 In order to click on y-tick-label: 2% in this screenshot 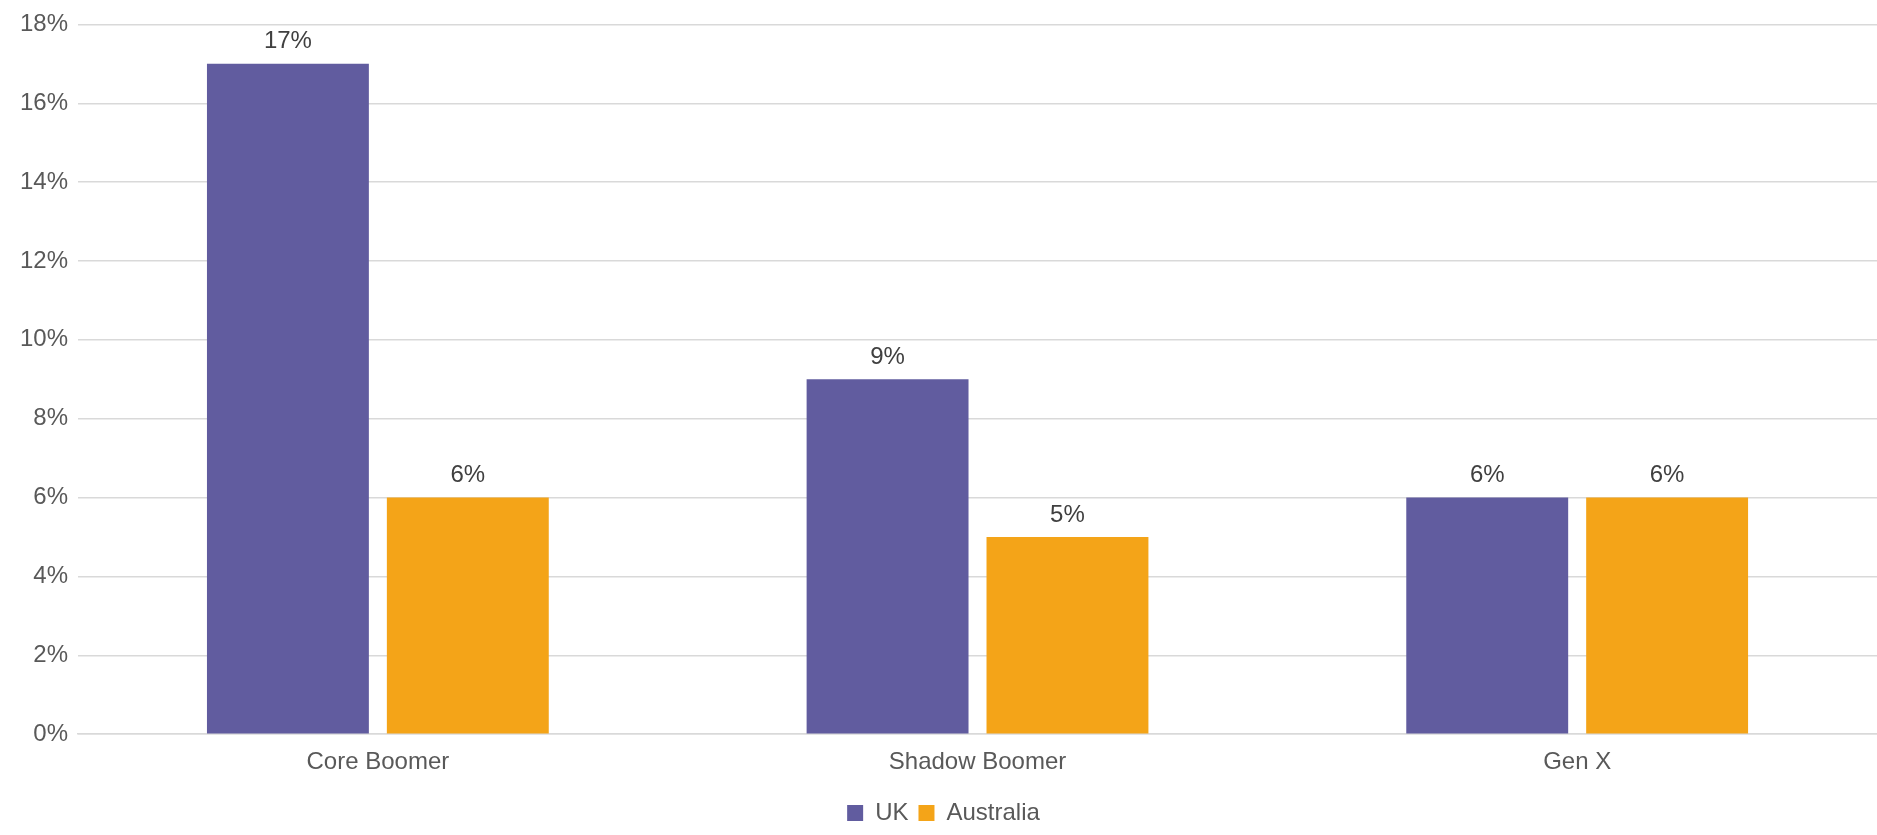, I will do `click(51, 653)`.